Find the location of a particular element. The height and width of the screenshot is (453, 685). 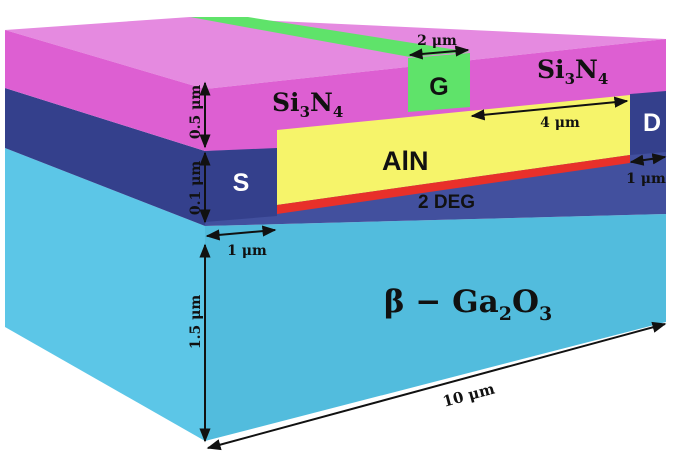

gate-width-label: 2 μm is located at coordinates (437, 41).